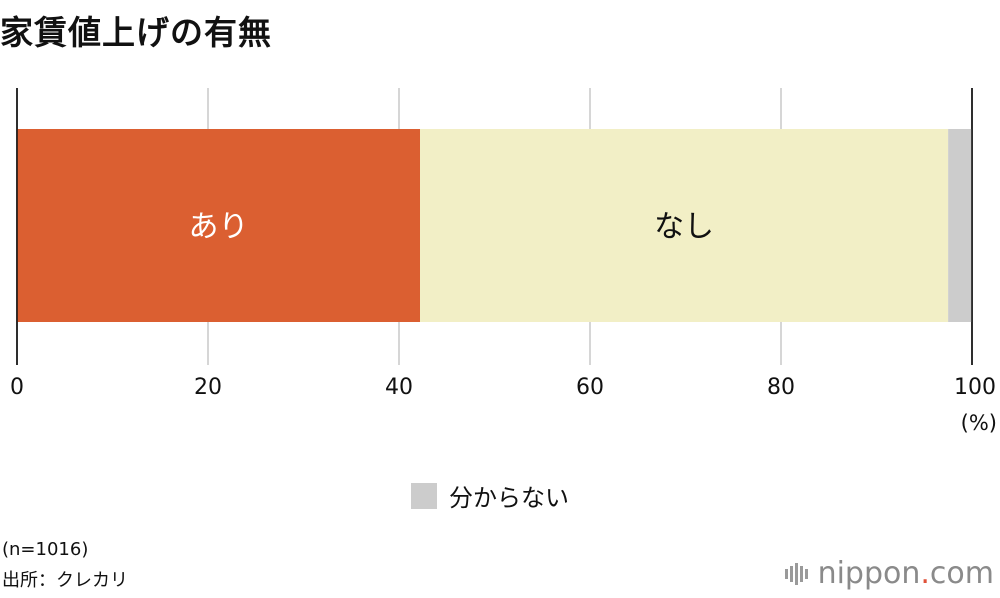  What do you see at coordinates (979, 423) in the screenshot?
I see `axis-unit-label: (%)` at bounding box center [979, 423].